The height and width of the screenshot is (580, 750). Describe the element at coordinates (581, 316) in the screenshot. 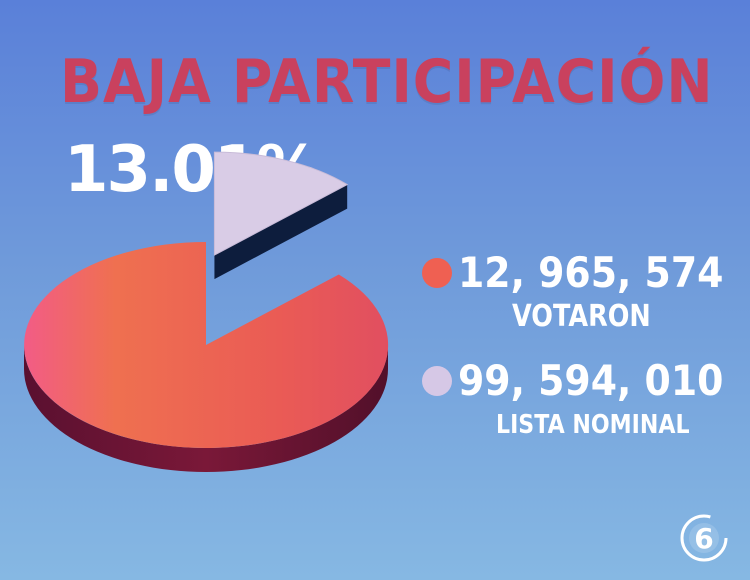

I see `legend-label-votaron: VOTARON` at that location.